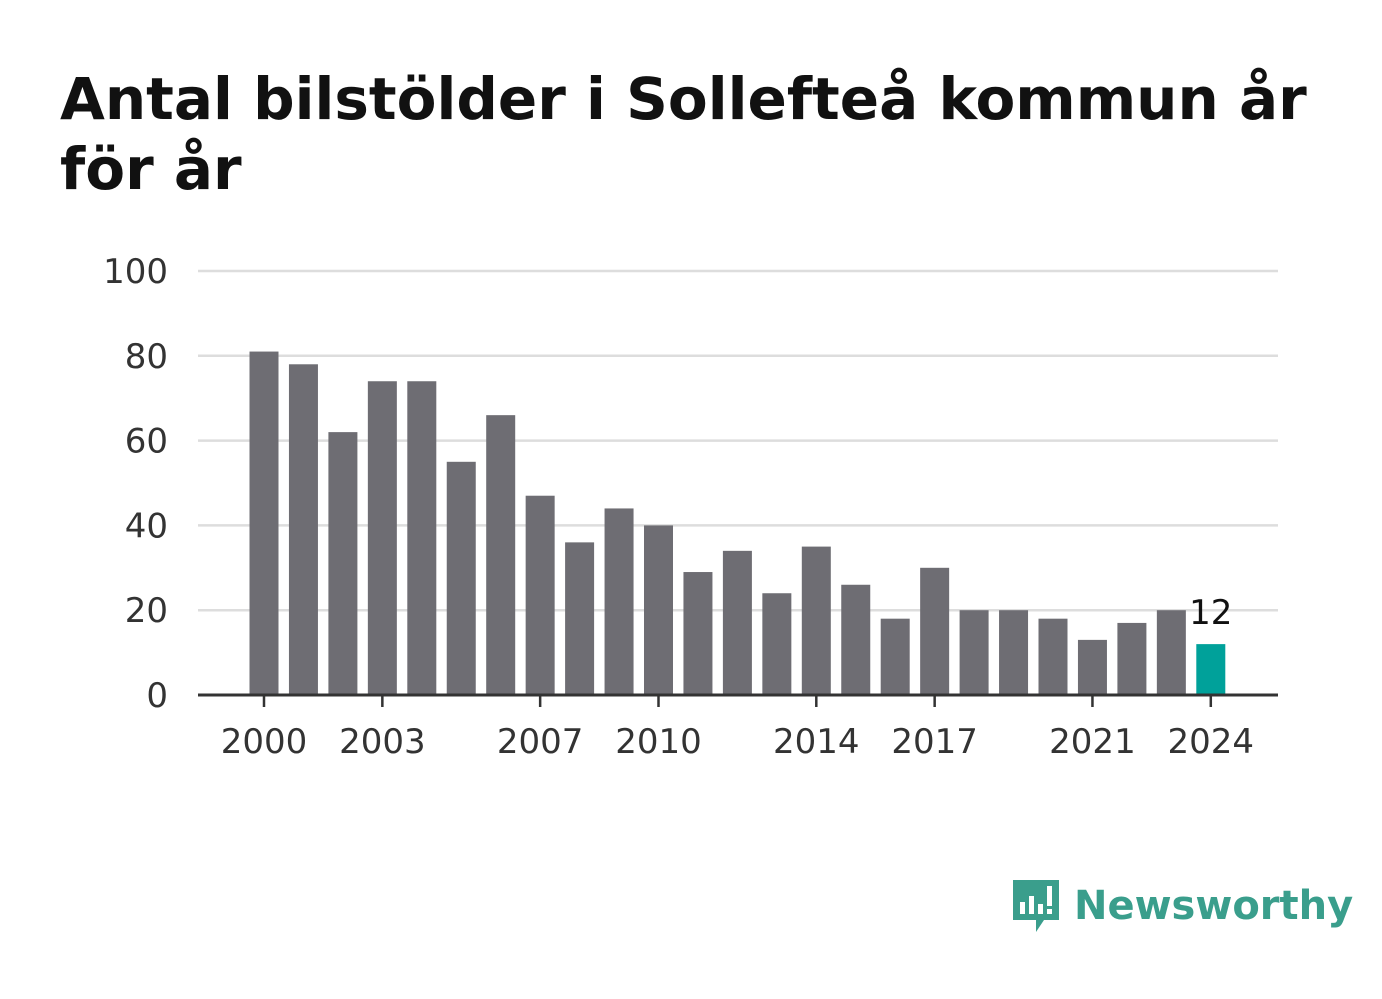 This screenshot has width=1382, height=999. What do you see at coordinates (1211, 669) in the screenshot?
I see `bar-2024` at bounding box center [1211, 669].